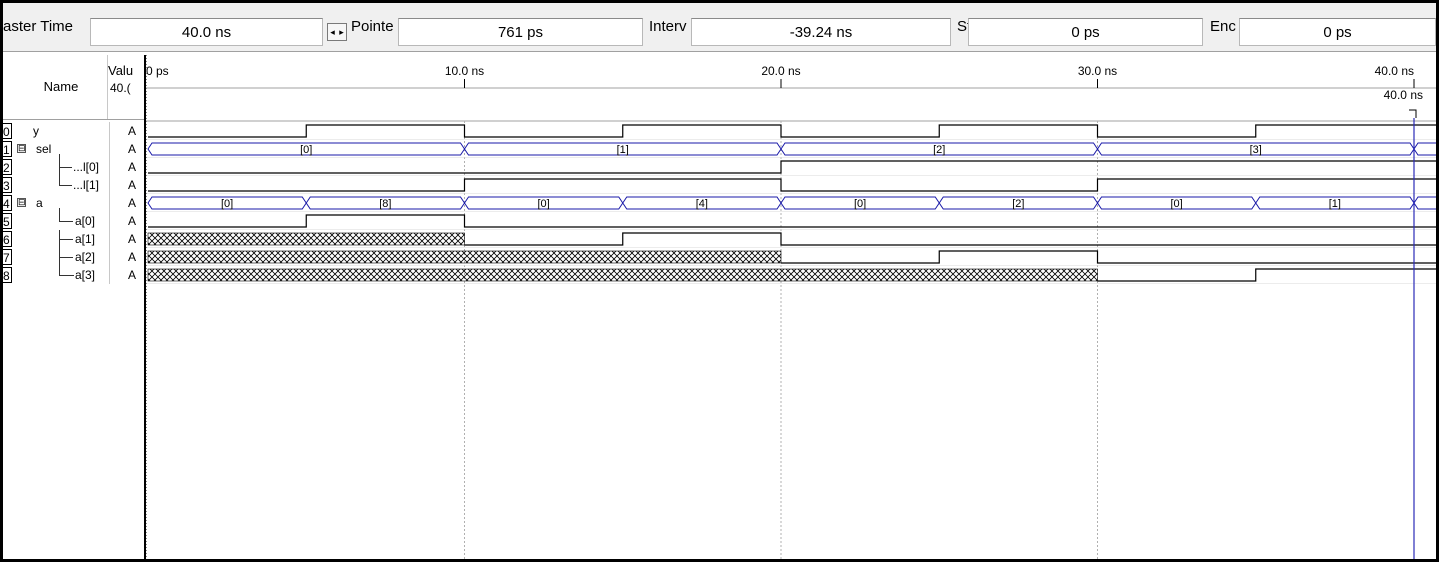 Image resolution: width=1439 pixels, height=562 pixels. Describe the element at coordinates (622, 275) in the screenshot. I see `waveform-a3-undefined` at that location.